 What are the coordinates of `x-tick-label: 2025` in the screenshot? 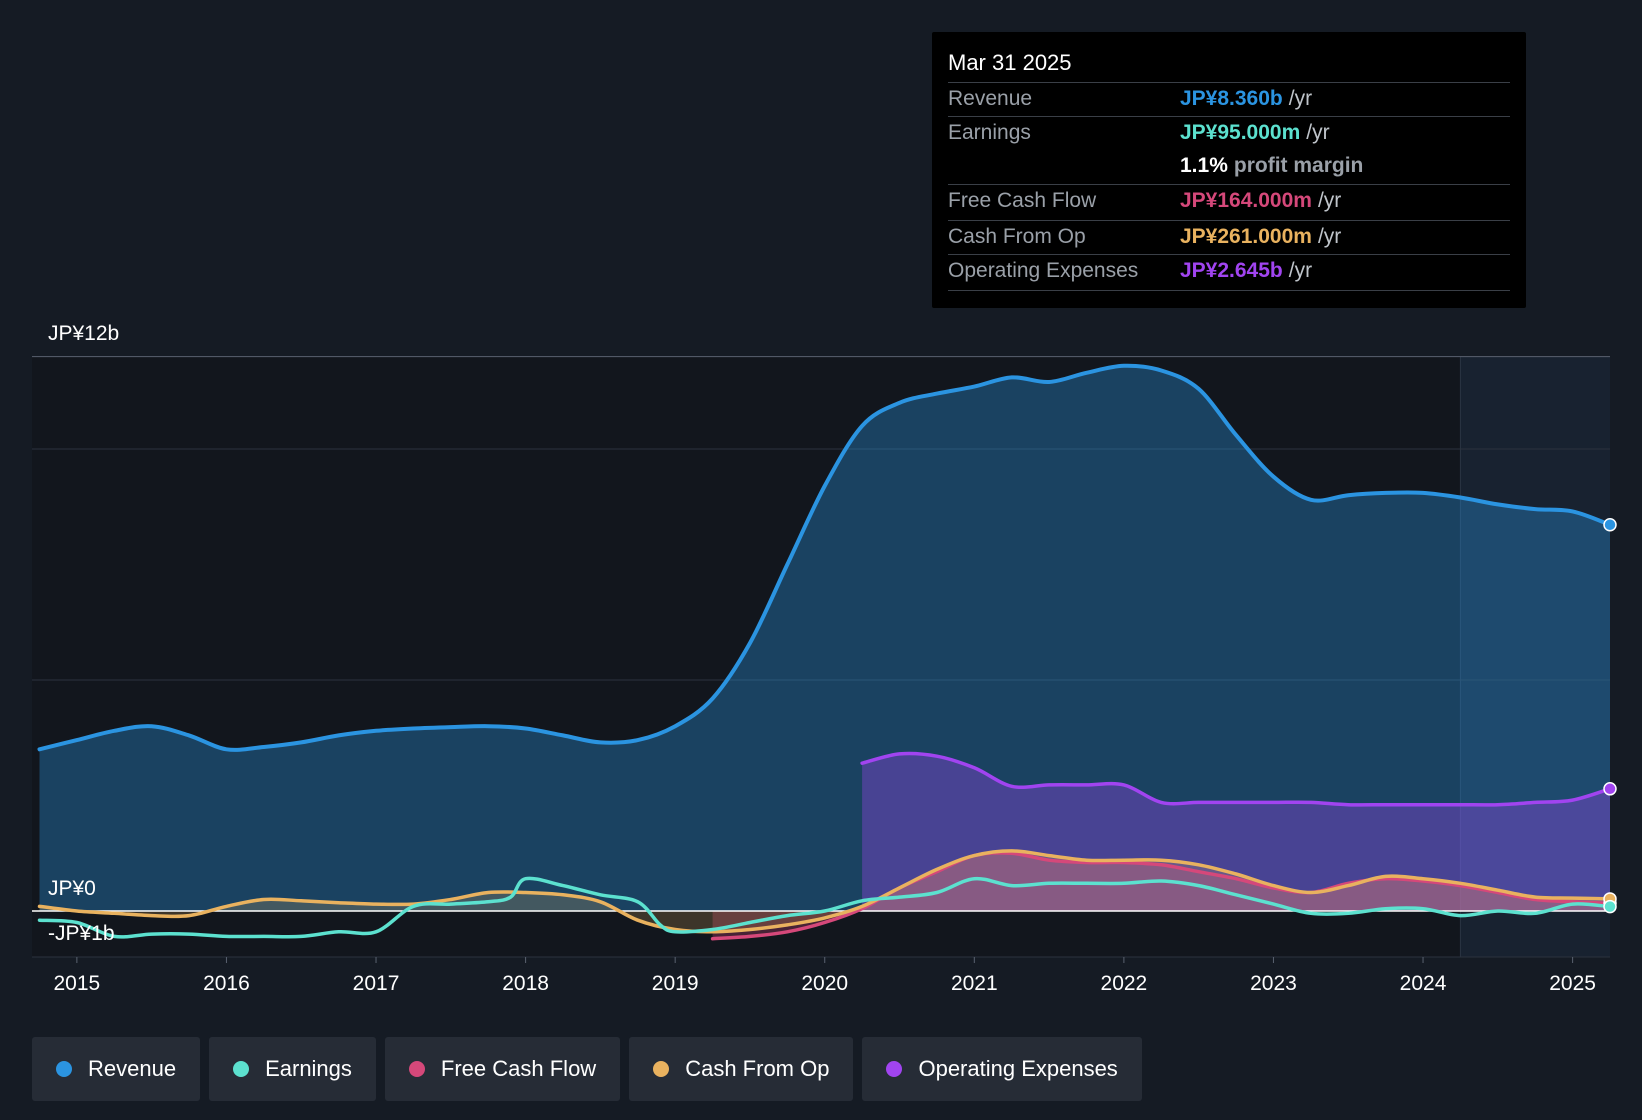 It's located at (1572, 983).